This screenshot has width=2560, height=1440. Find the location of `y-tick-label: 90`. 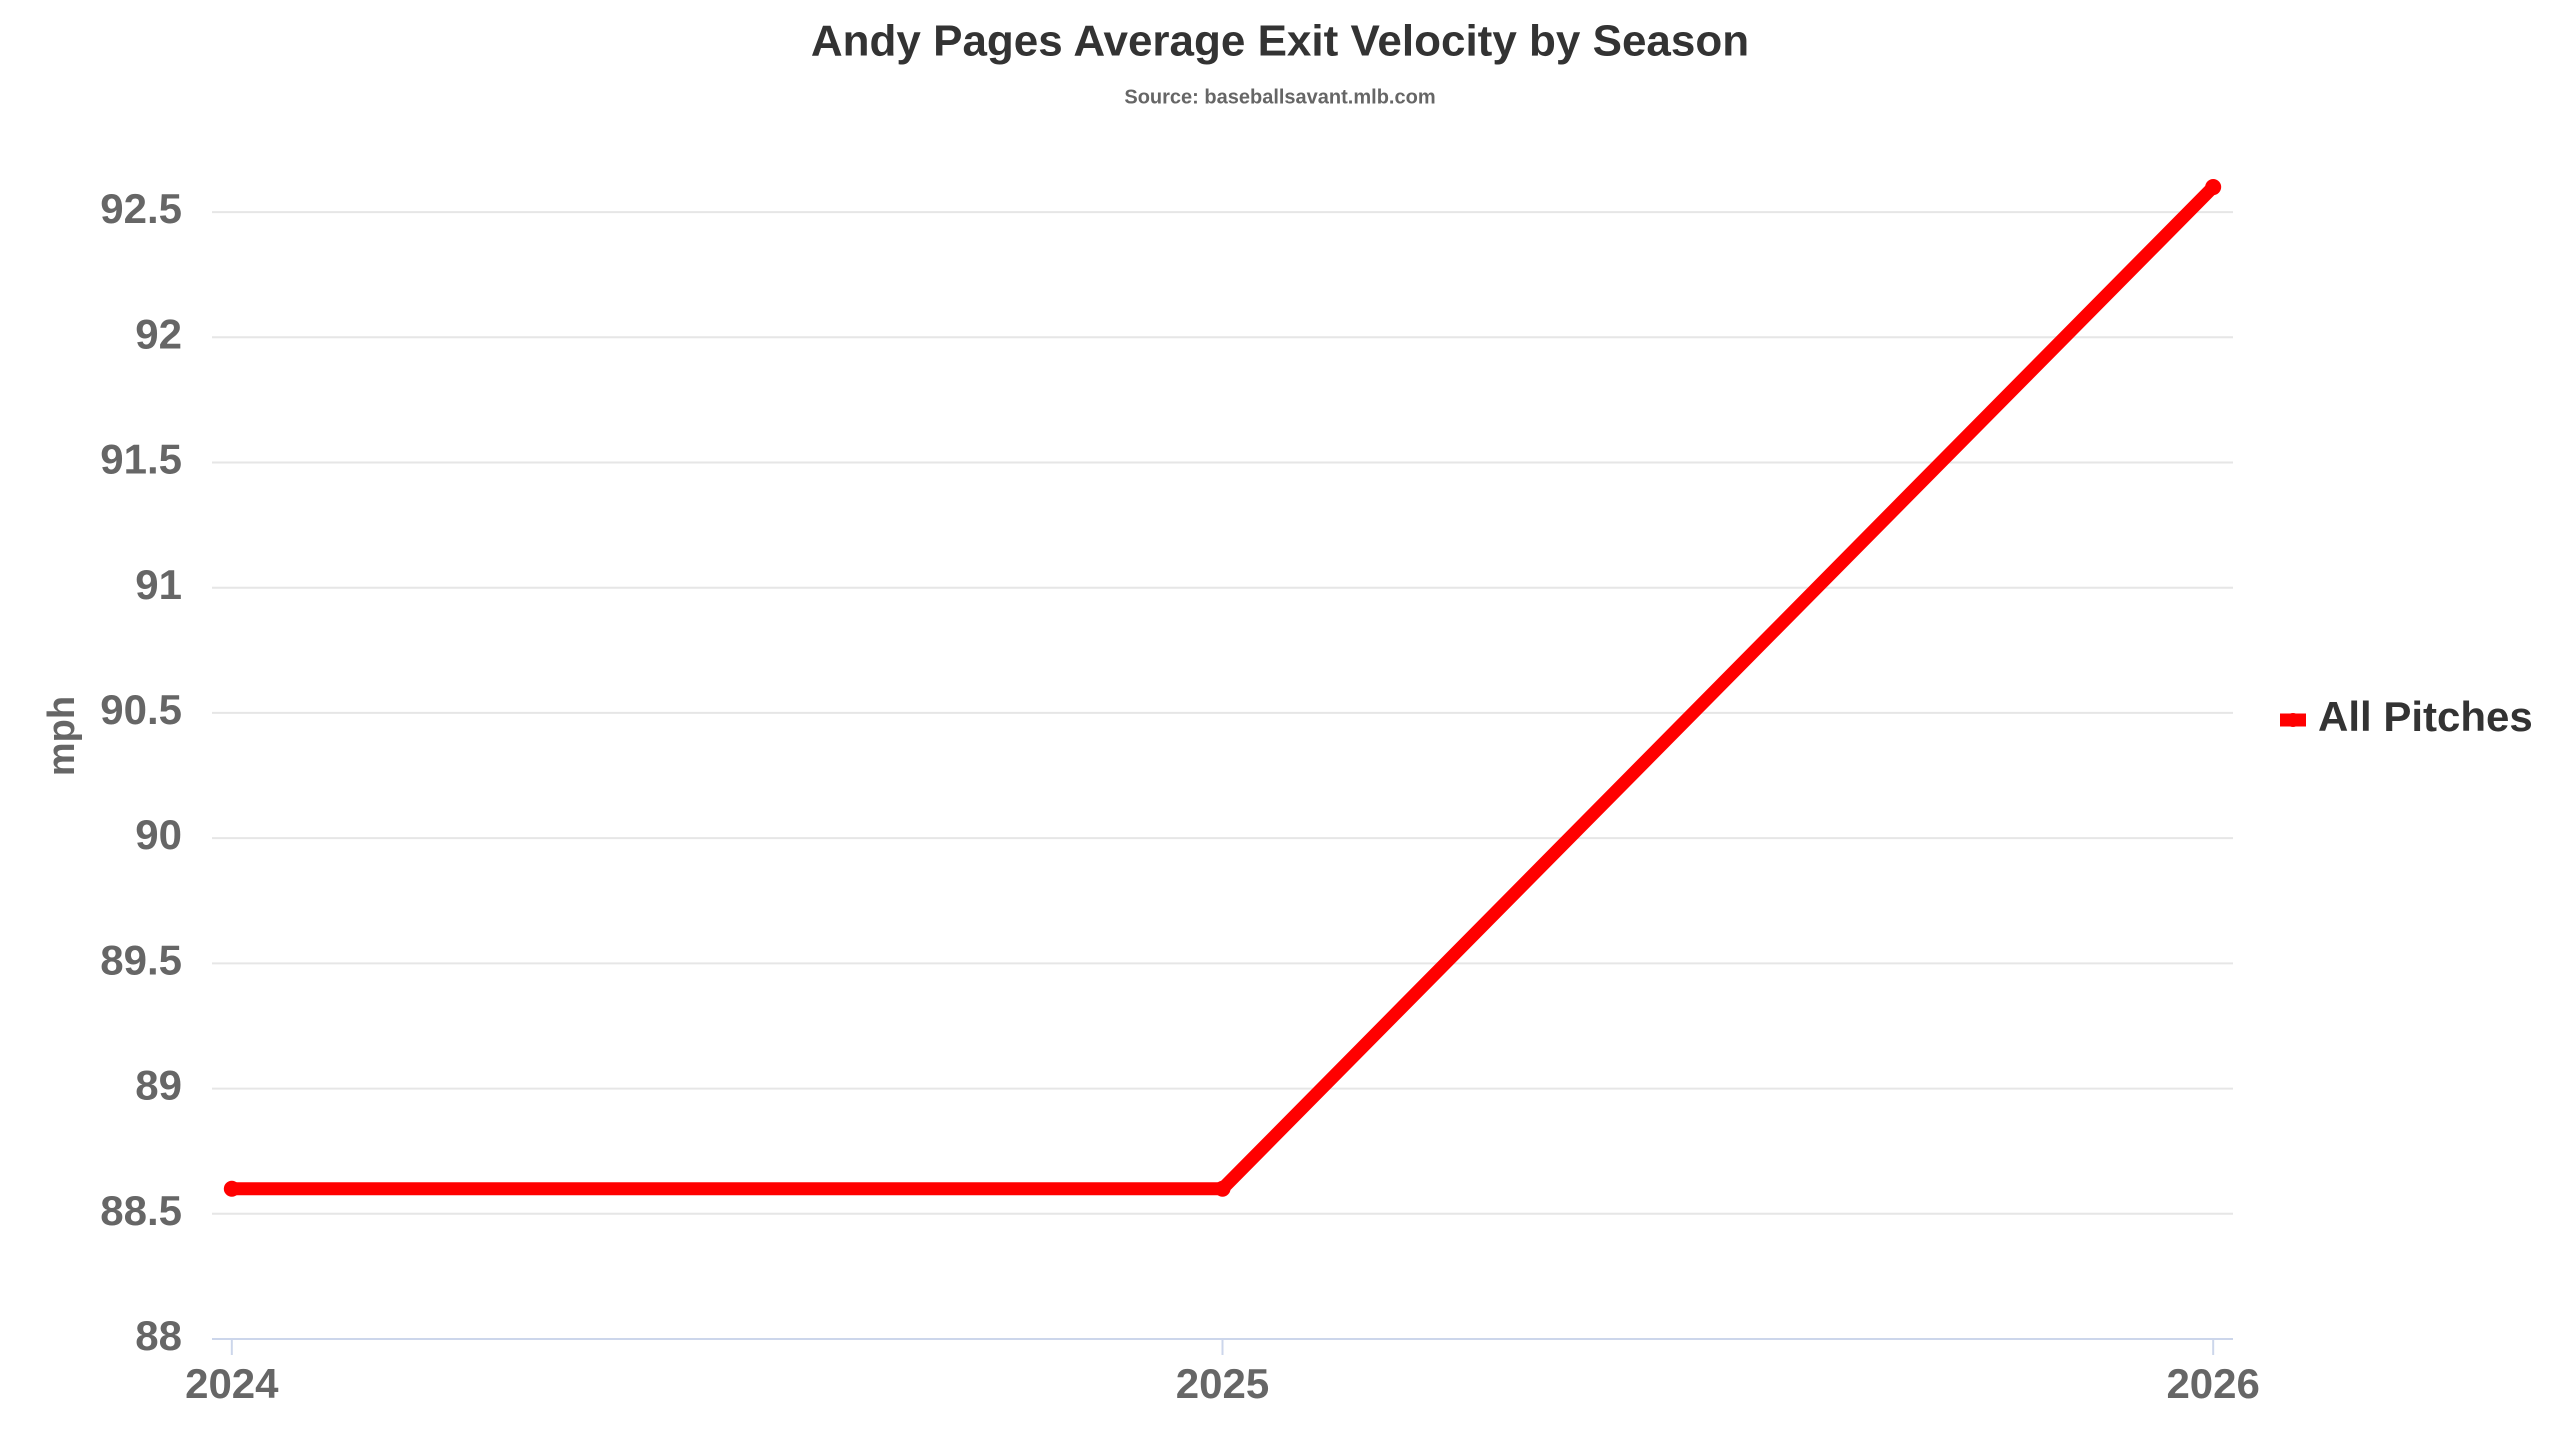

y-tick-label: 90 is located at coordinates (158, 834).